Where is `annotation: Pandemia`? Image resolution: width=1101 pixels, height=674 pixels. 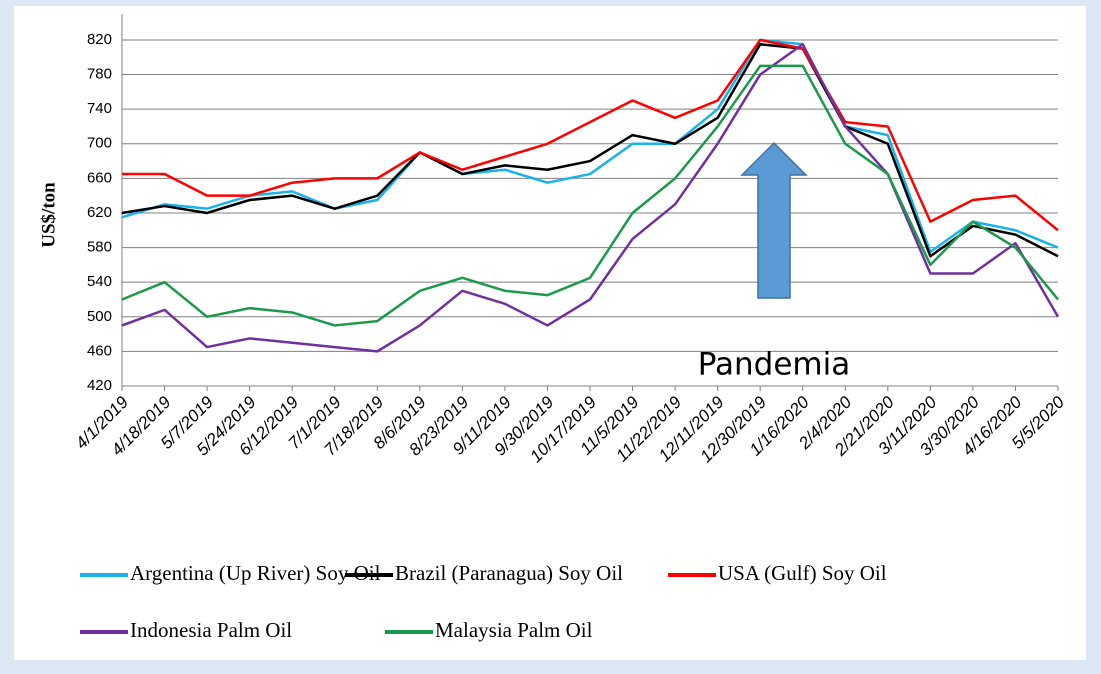 annotation: Pandemia is located at coordinates (774, 365).